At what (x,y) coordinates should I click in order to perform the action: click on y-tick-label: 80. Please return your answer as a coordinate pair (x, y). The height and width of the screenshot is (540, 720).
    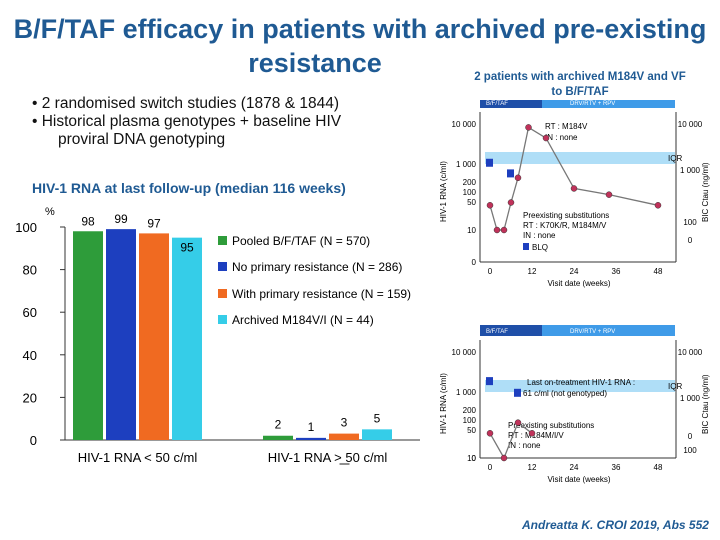
    Looking at the image, I should click on (30, 270).